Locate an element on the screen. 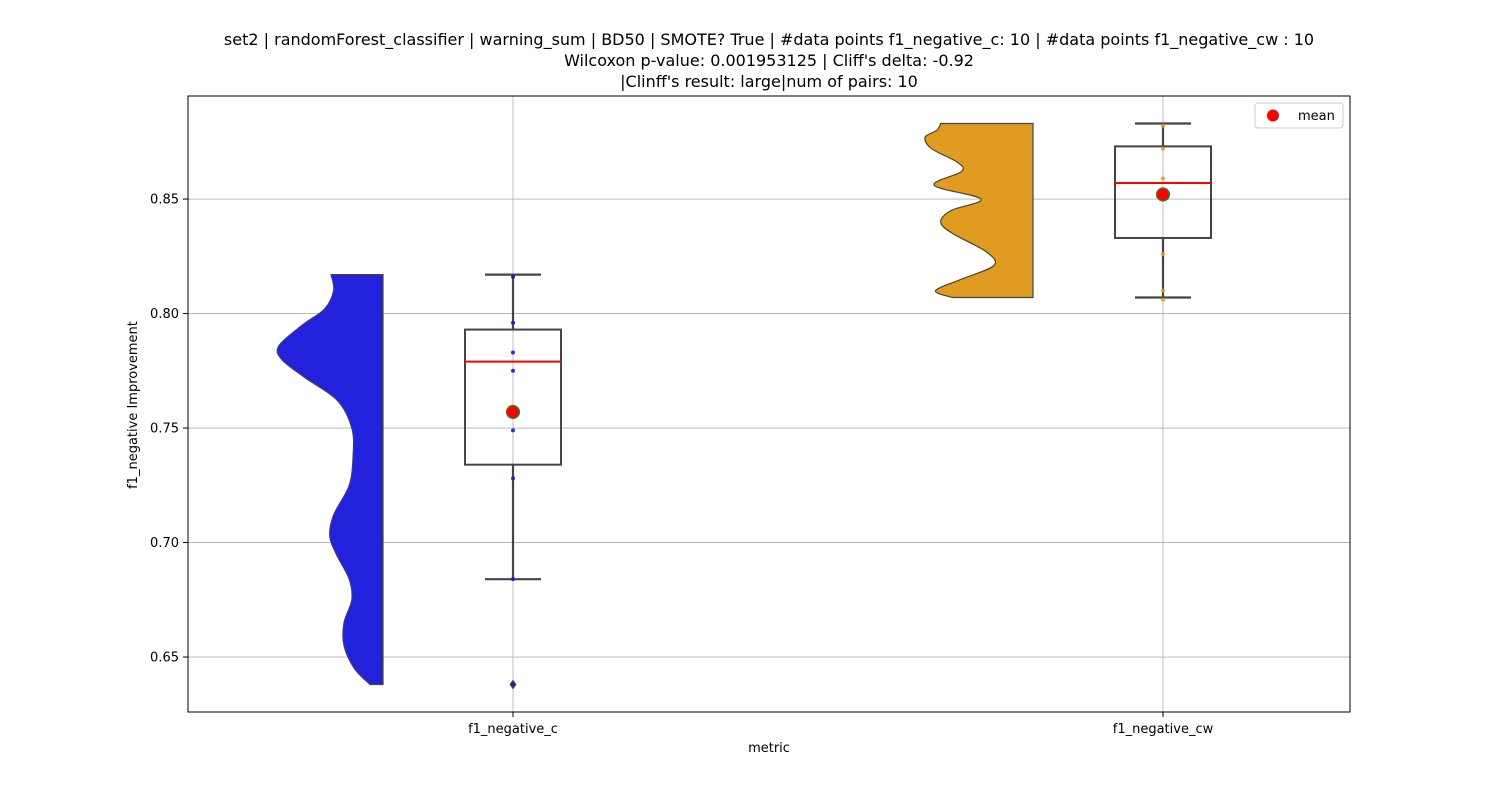  mean-marker-f1_negative_c is located at coordinates (513, 412).